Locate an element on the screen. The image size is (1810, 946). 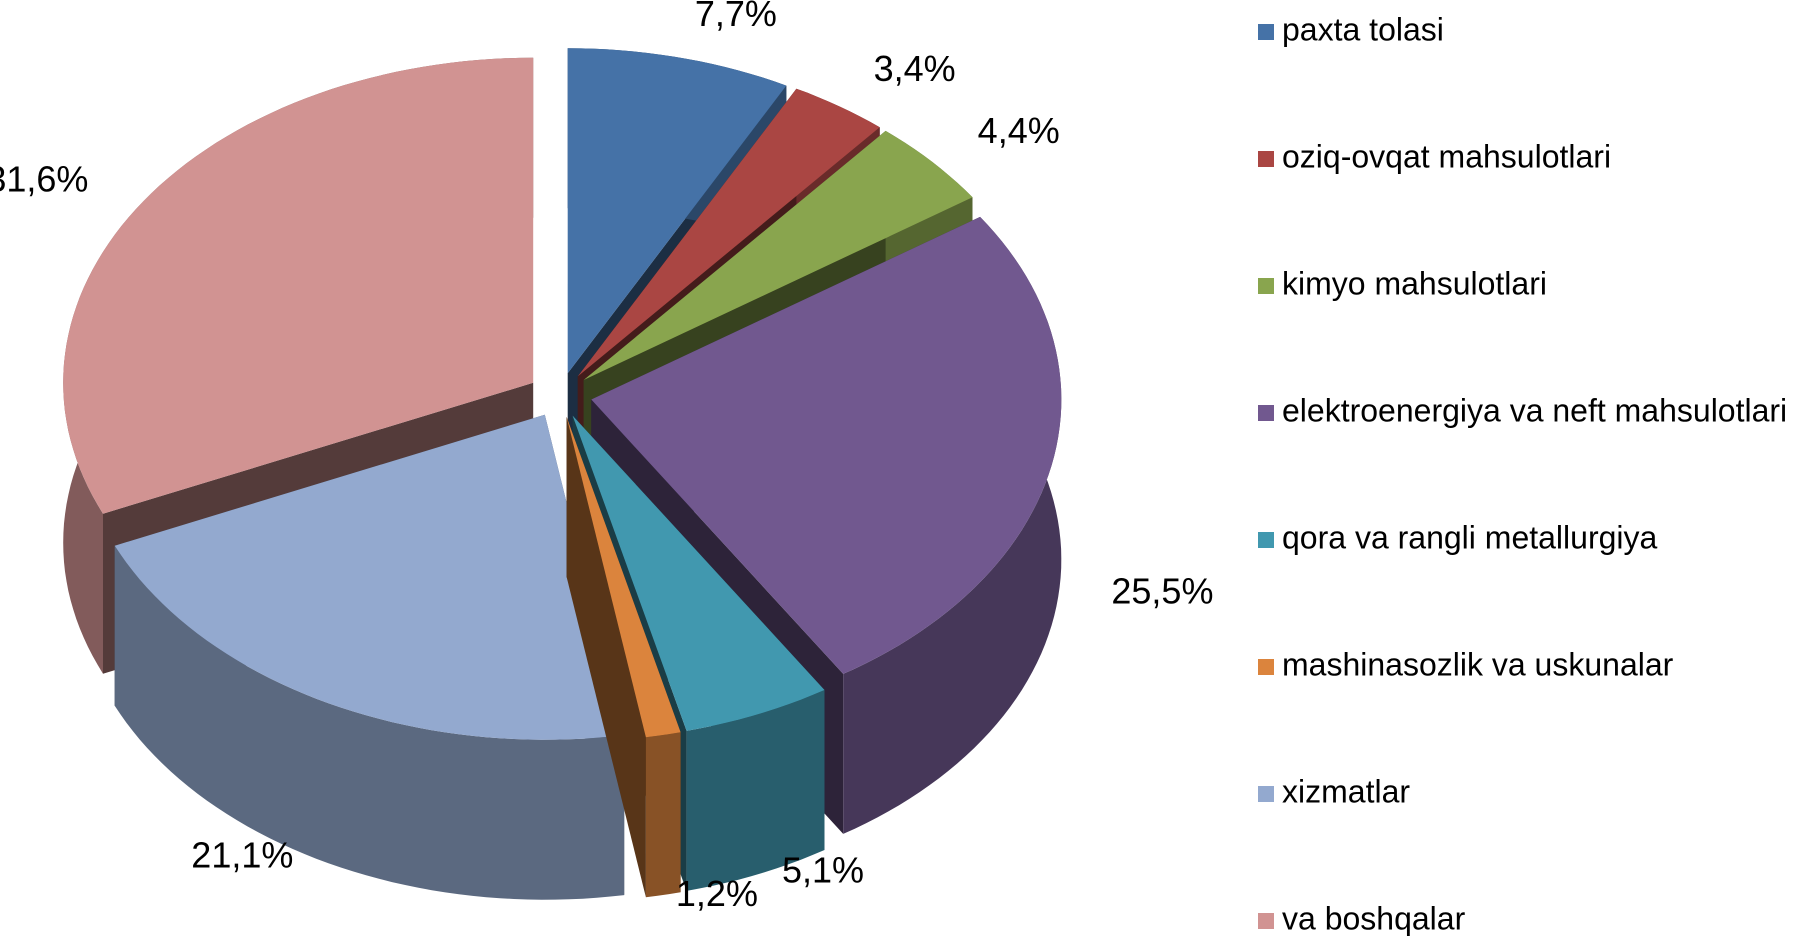
legend-label: mashinasozlik va uskunalar is located at coordinates (1478, 664).